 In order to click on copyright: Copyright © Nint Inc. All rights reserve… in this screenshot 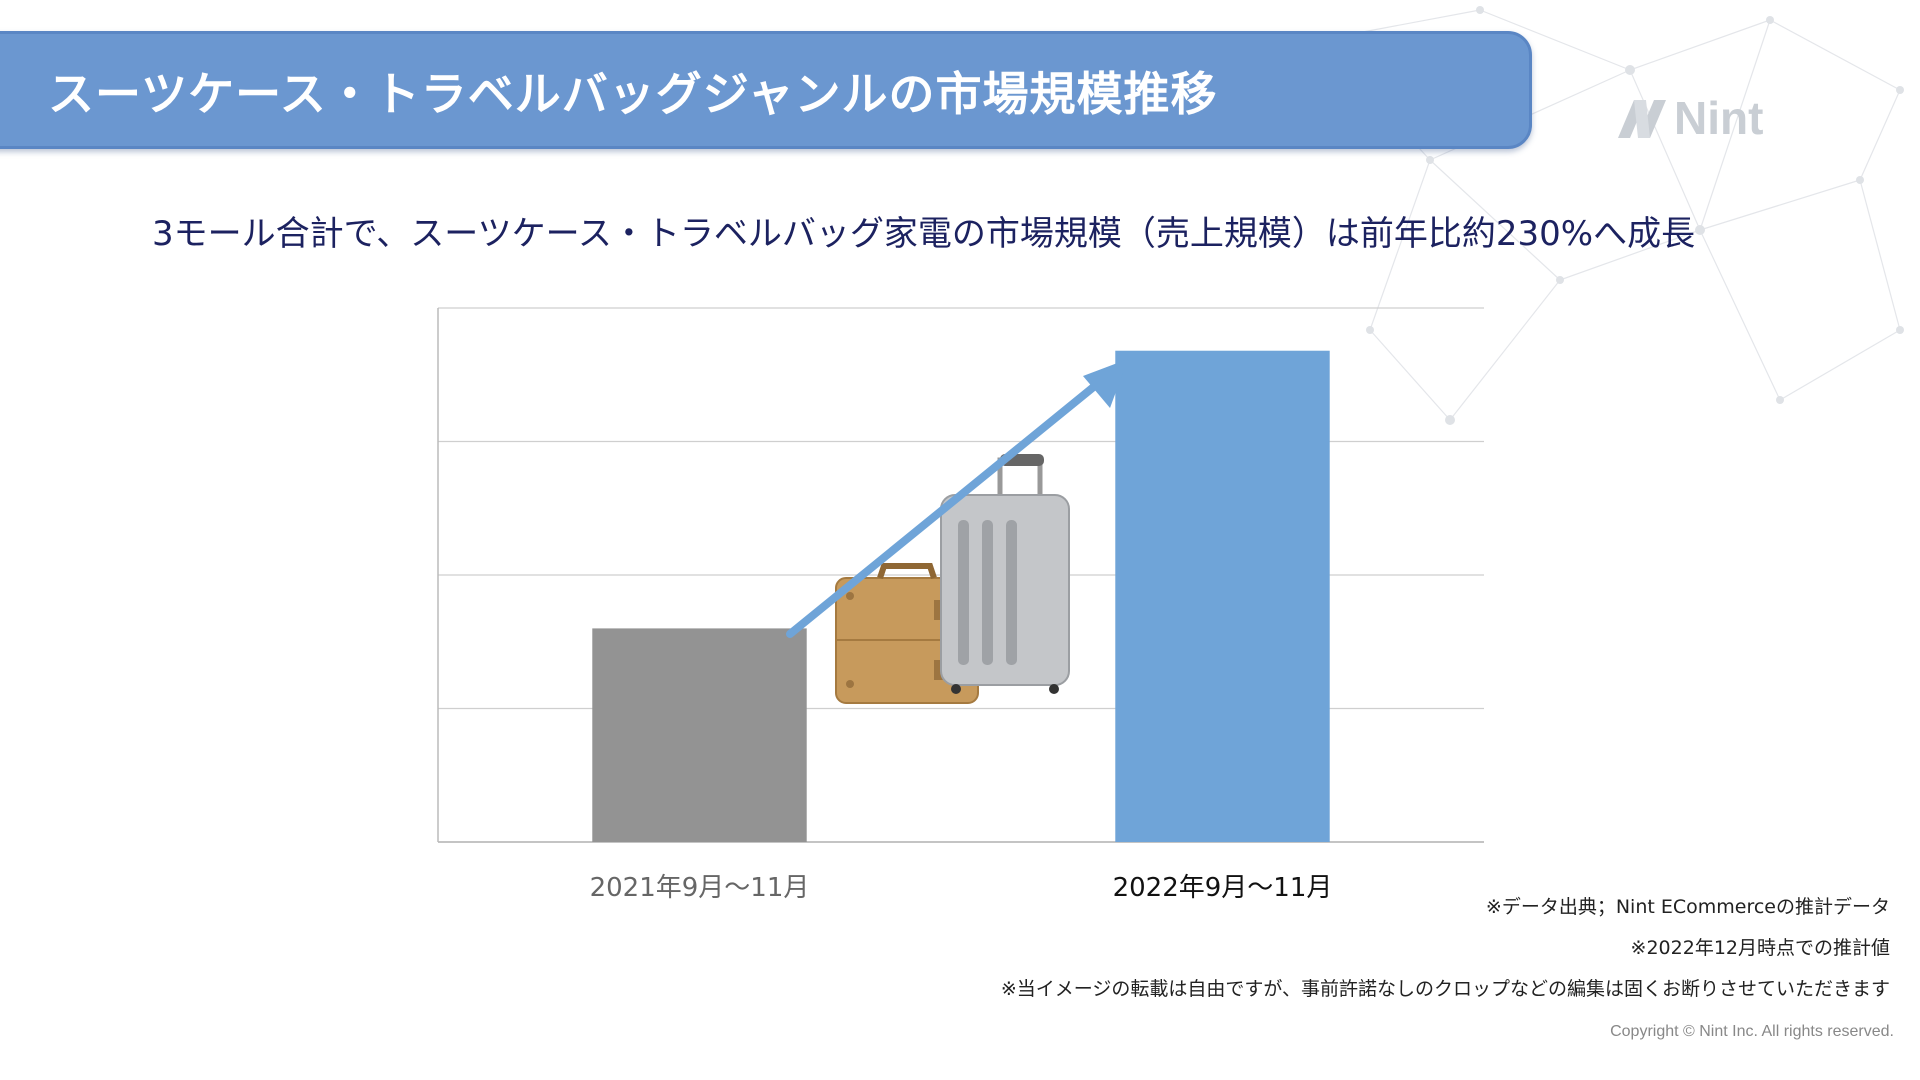, I will do `click(1752, 1031)`.